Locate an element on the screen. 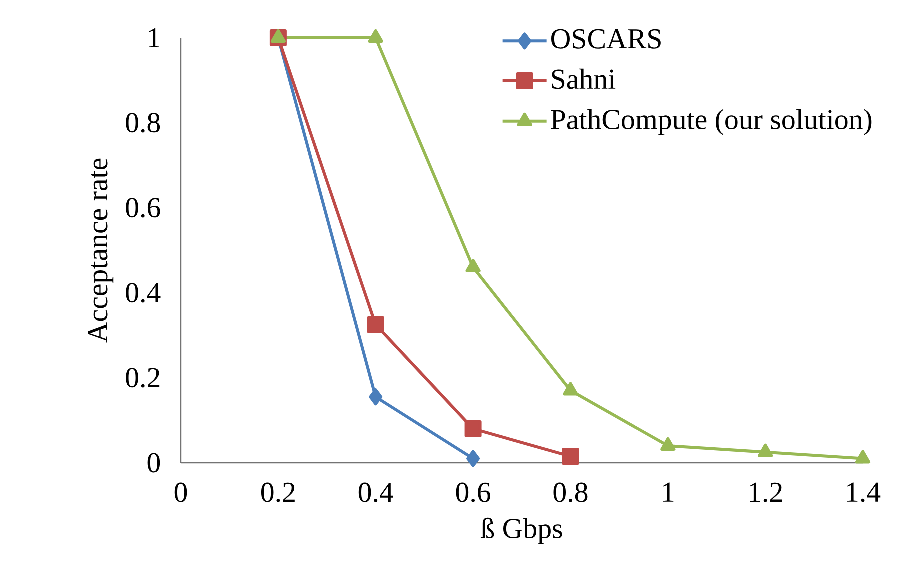 This screenshot has width=911, height=577. x-tick-label: 1 is located at coordinates (668, 492).